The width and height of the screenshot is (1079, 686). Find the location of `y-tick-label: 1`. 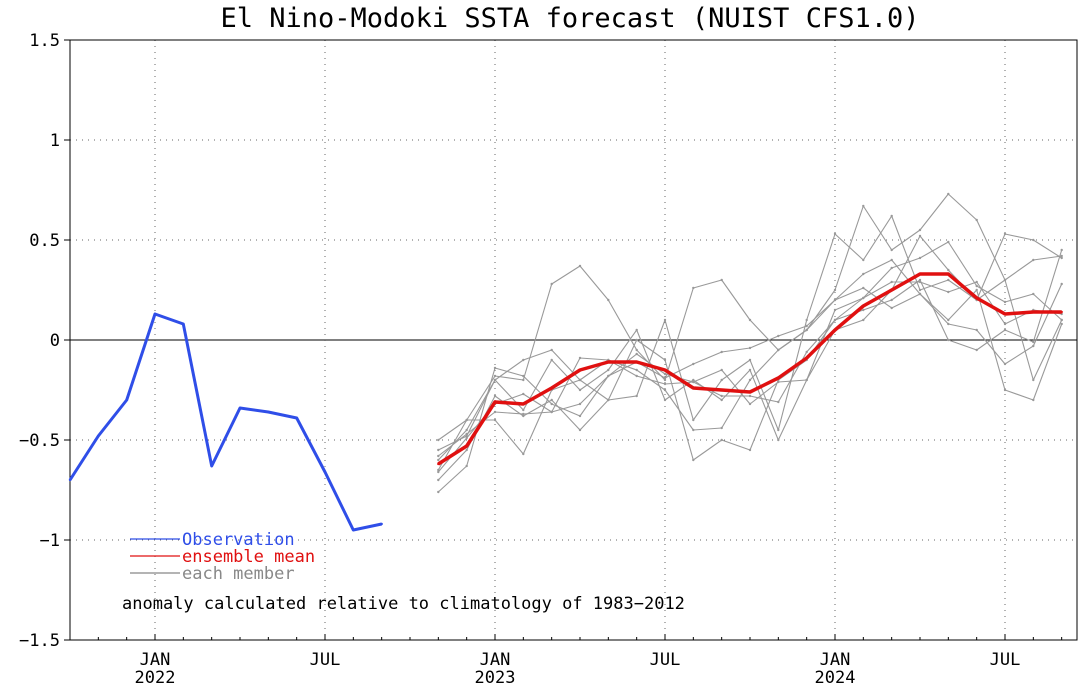

y-tick-label: 1 is located at coordinates (55, 141).